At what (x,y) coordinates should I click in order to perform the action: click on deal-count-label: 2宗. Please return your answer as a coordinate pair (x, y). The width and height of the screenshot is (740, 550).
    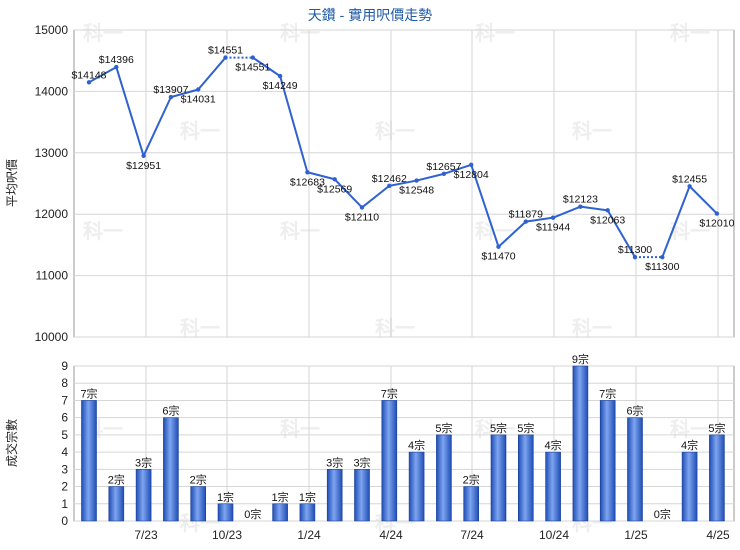
    Looking at the image, I should click on (471, 480).